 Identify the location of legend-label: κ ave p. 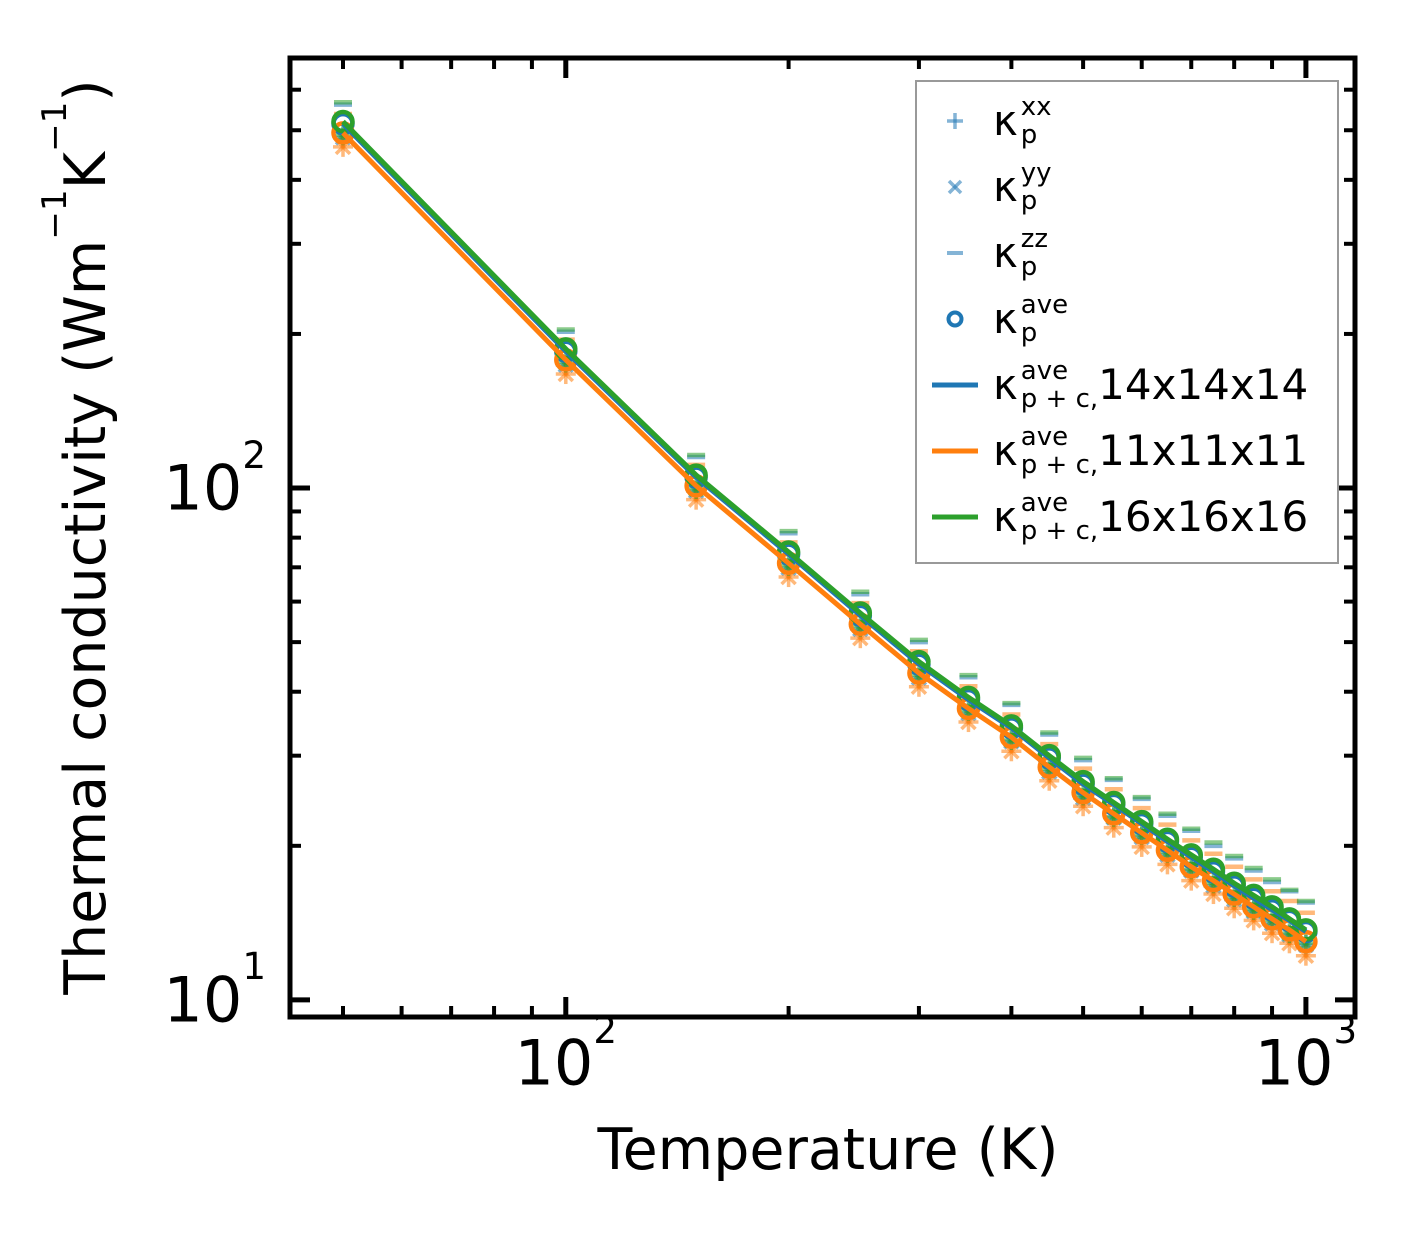
(1031, 318).